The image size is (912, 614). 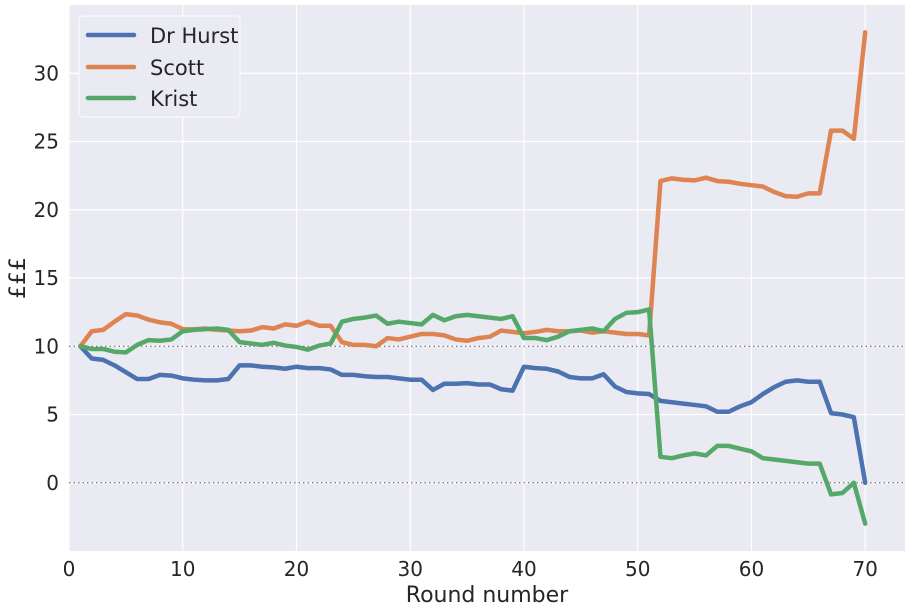 What do you see at coordinates (194, 36) in the screenshot?
I see `legend-label-dr-hurst: Dr Hurst` at bounding box center [194, 36].